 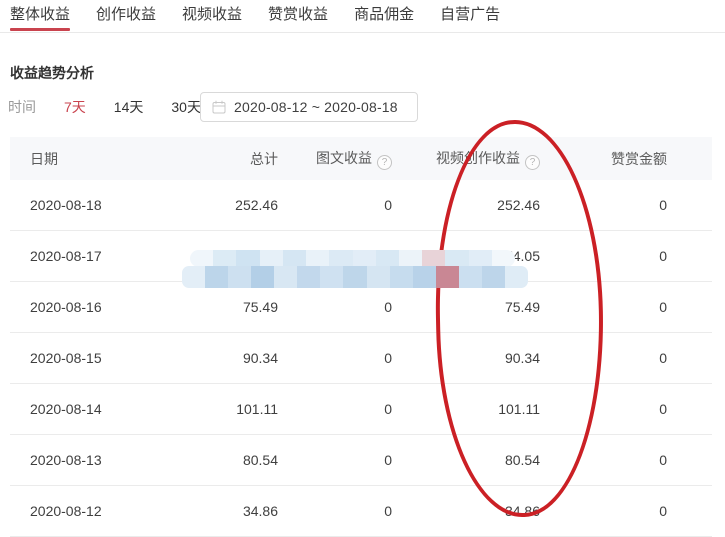 I want to click on table-row: 2020-08-15 90.34 0 90.34 0, so click(x=361, y=358).